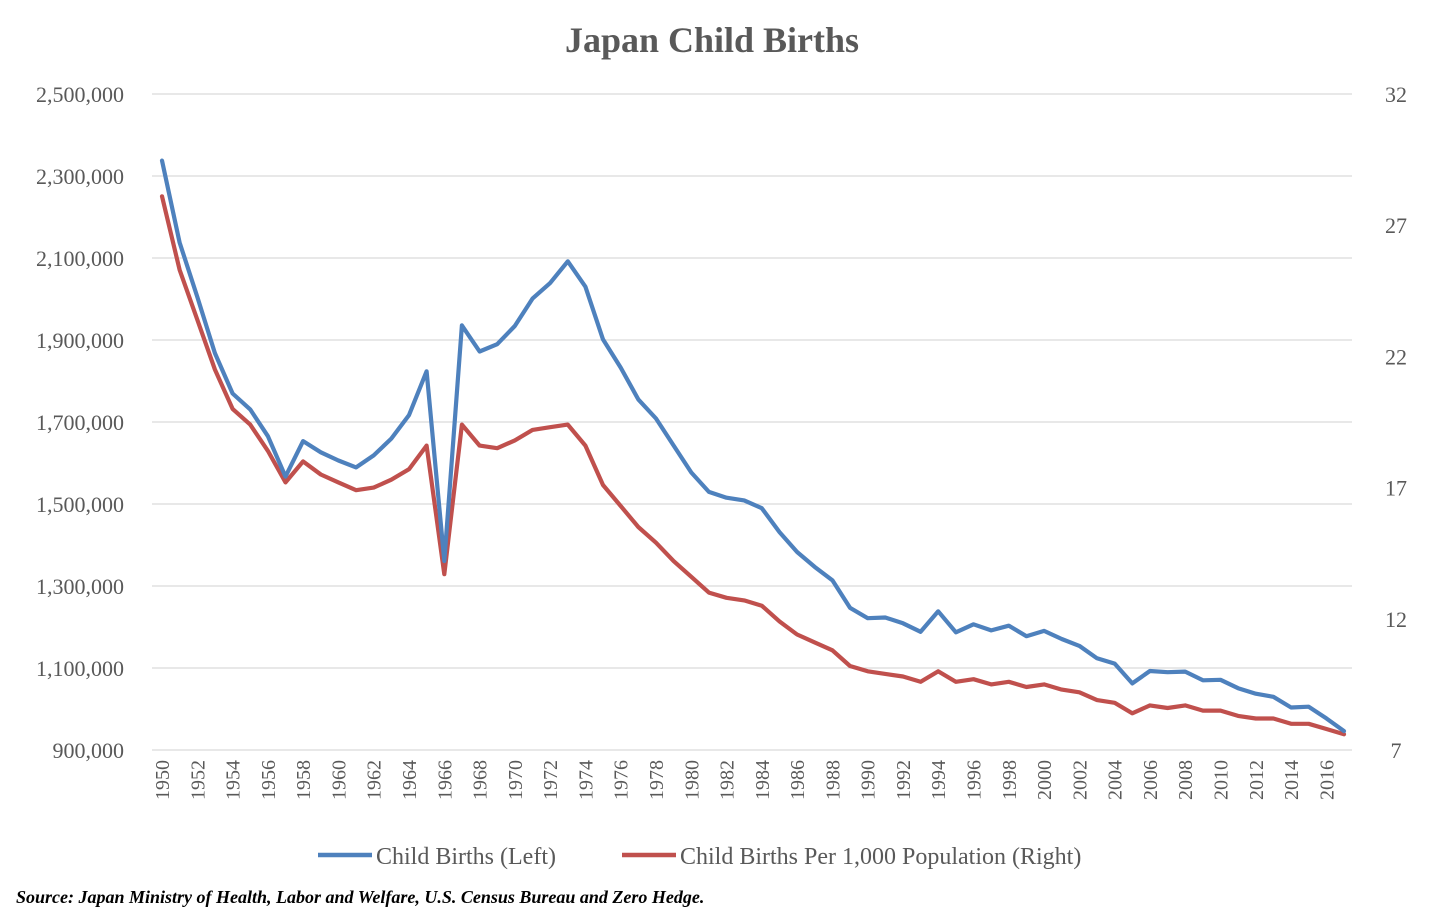 The height and width of the screenshot is (922, 1430). Describe the element at coordinates (234, 780) in the screenshot. I see `x-axis-tick-label: 1954` at that location.